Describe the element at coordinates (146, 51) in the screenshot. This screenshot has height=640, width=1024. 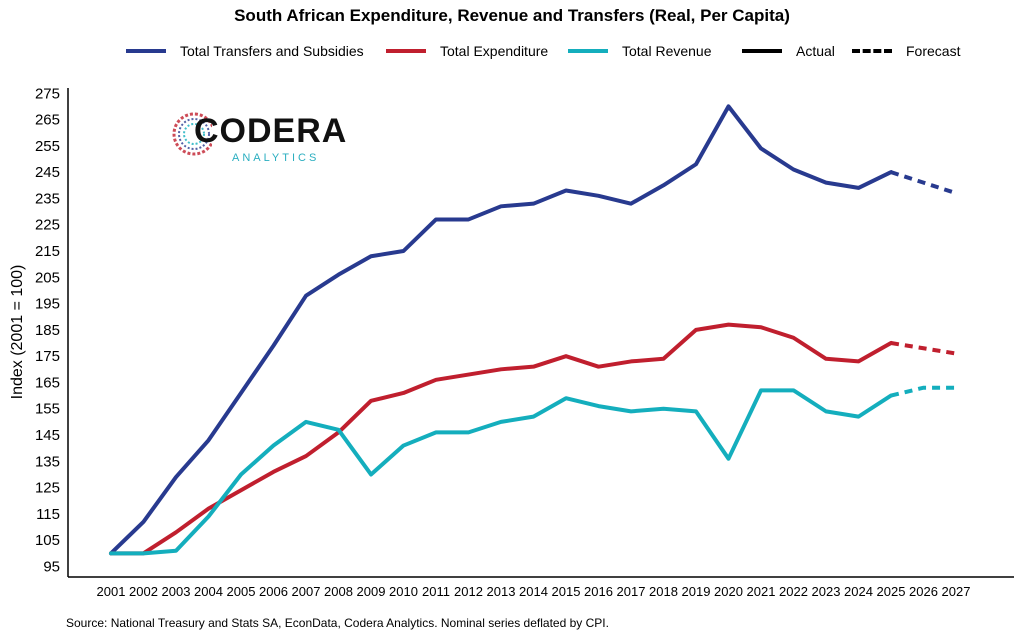
I see `legend-swatch-transfers` at that location.